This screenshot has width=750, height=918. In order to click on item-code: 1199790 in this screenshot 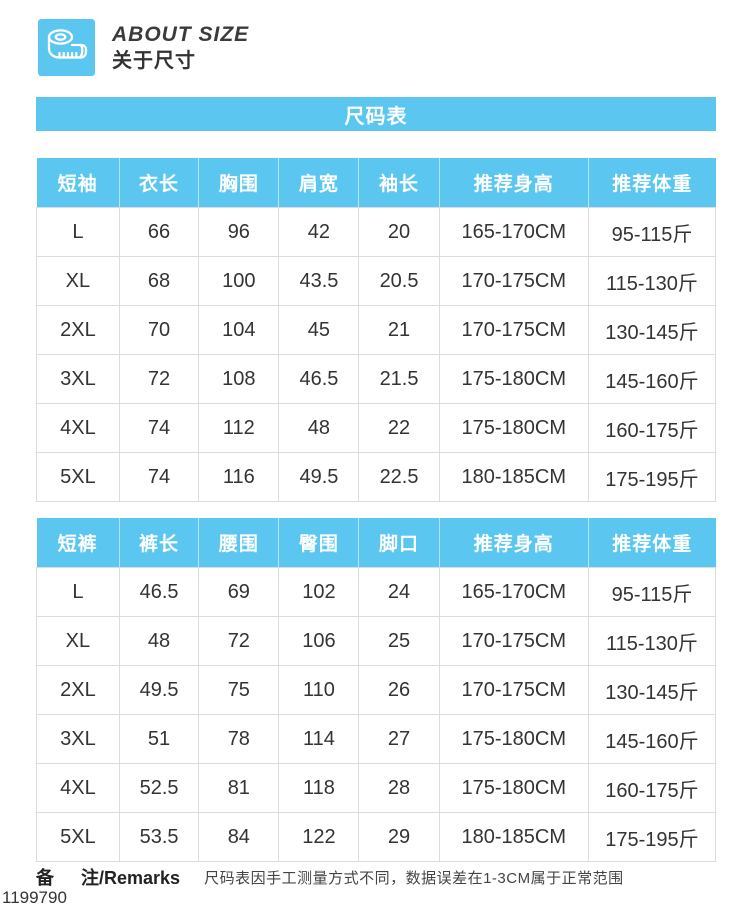, I will do `click(34, 897)`.